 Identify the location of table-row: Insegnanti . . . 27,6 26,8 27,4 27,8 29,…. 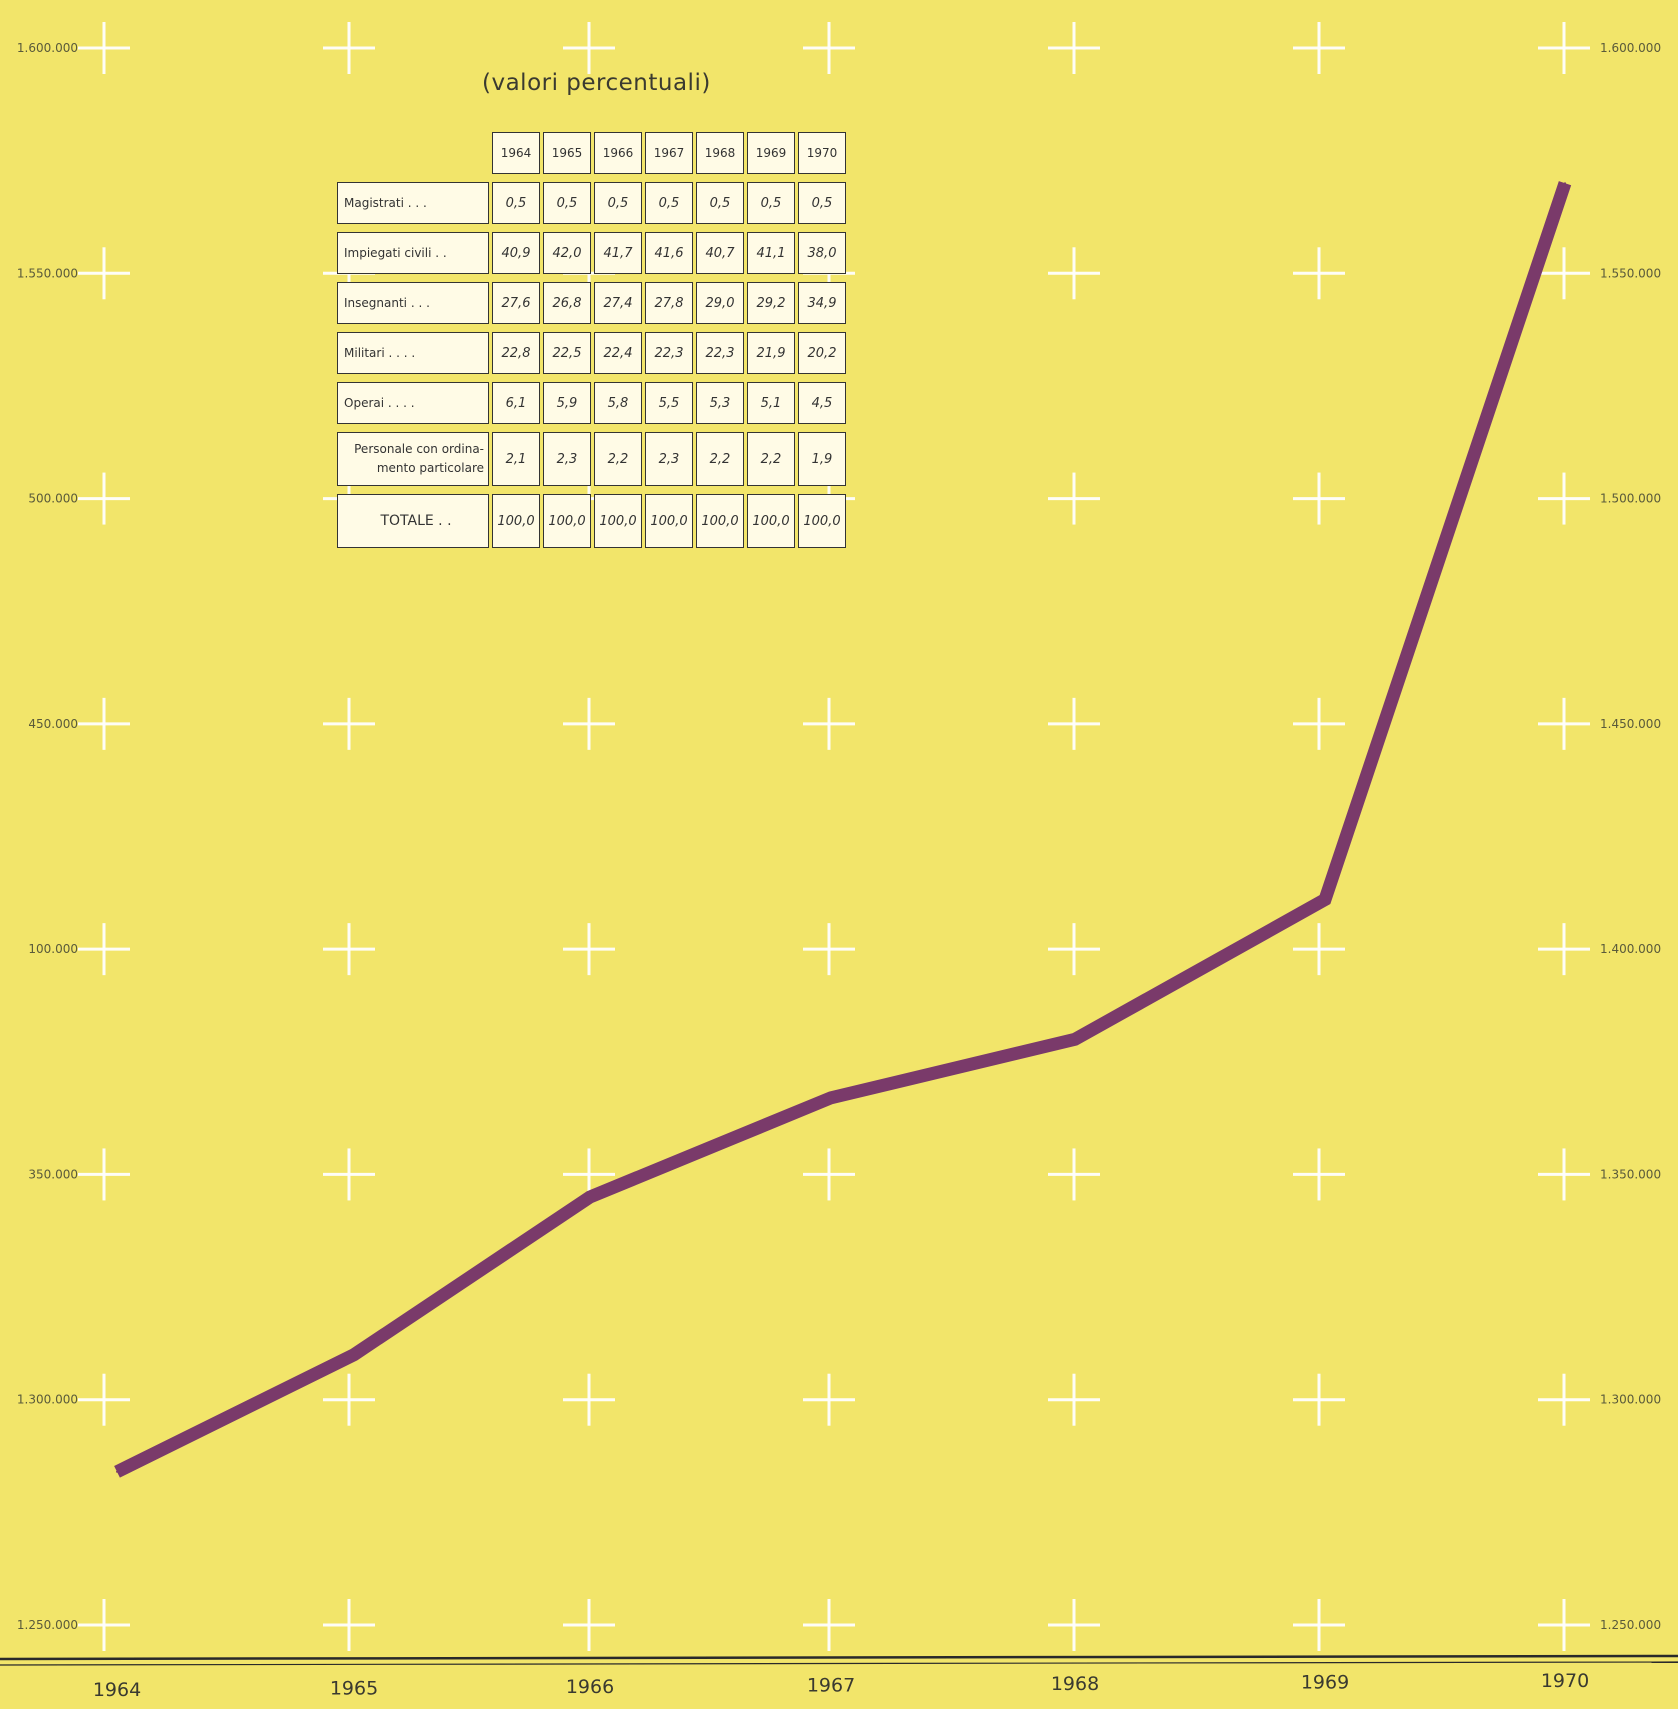
(591, 303).